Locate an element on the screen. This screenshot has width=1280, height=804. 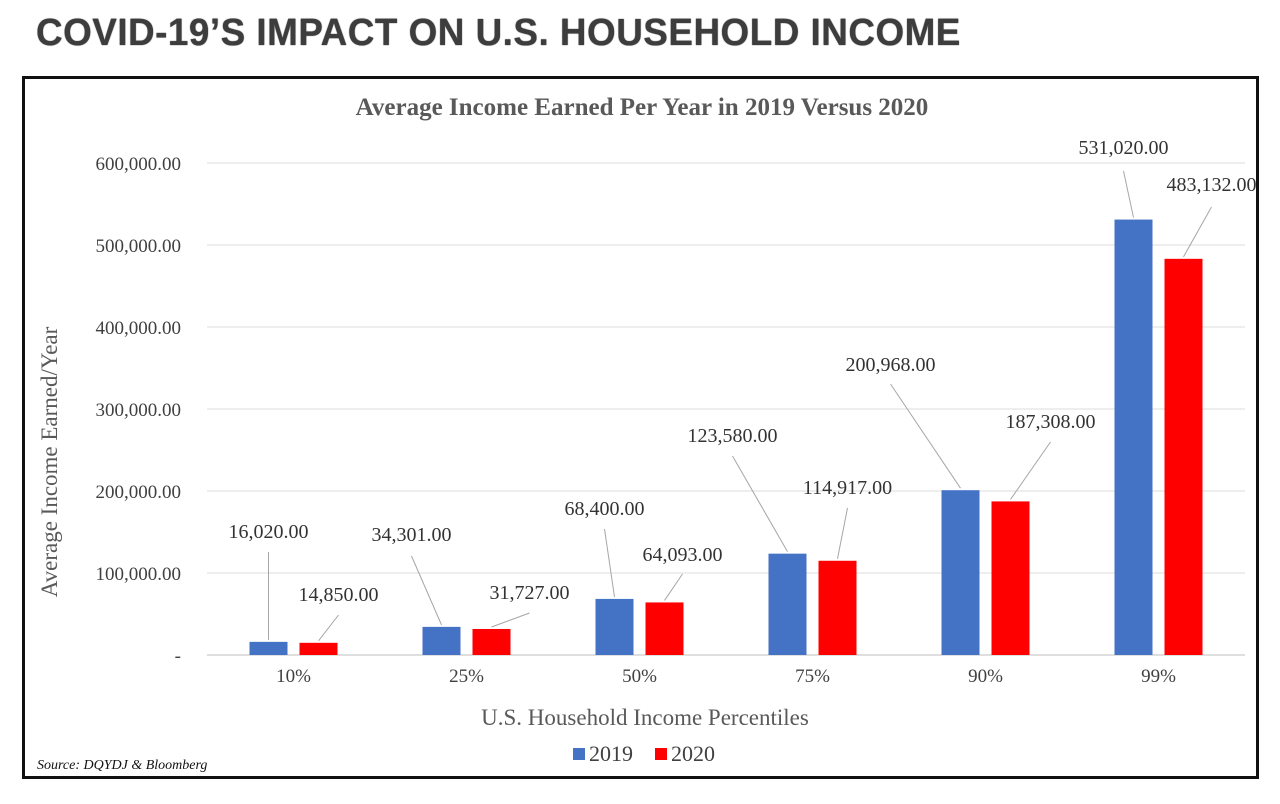
x-tick-label: 75% is located at coordinates (812, 676).